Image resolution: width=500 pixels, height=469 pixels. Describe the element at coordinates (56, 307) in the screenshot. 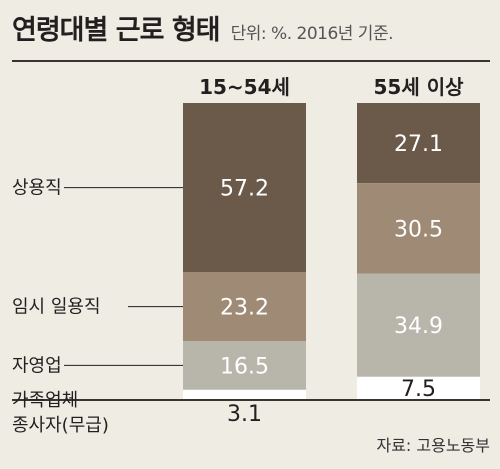

I see `legend-label-1: 임시 일용직` at that location.